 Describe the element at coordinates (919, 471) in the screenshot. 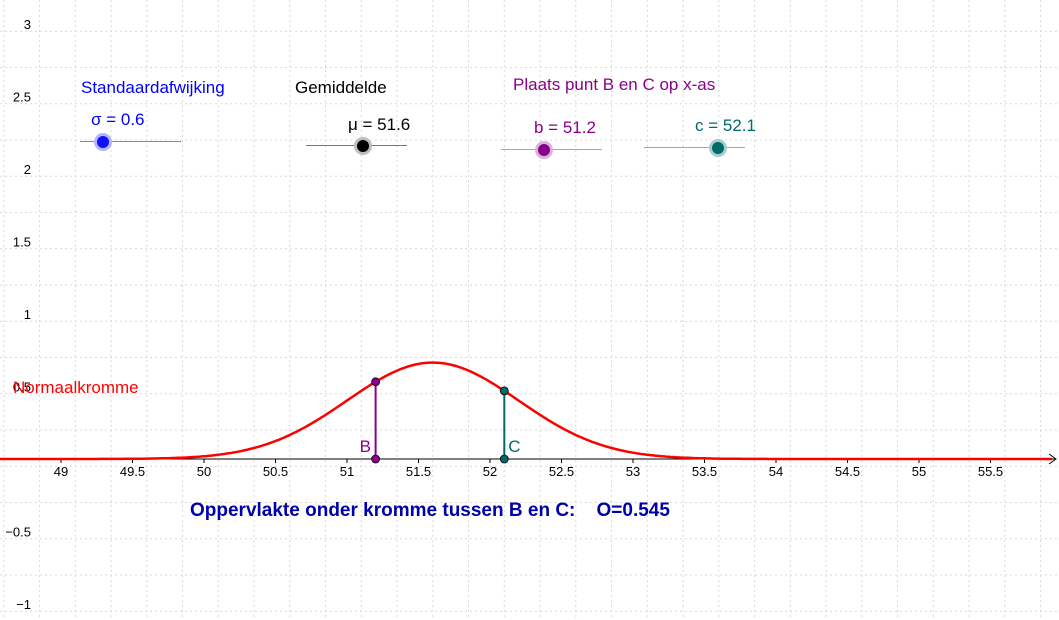

I see `x-tick-label: 55` at that location.